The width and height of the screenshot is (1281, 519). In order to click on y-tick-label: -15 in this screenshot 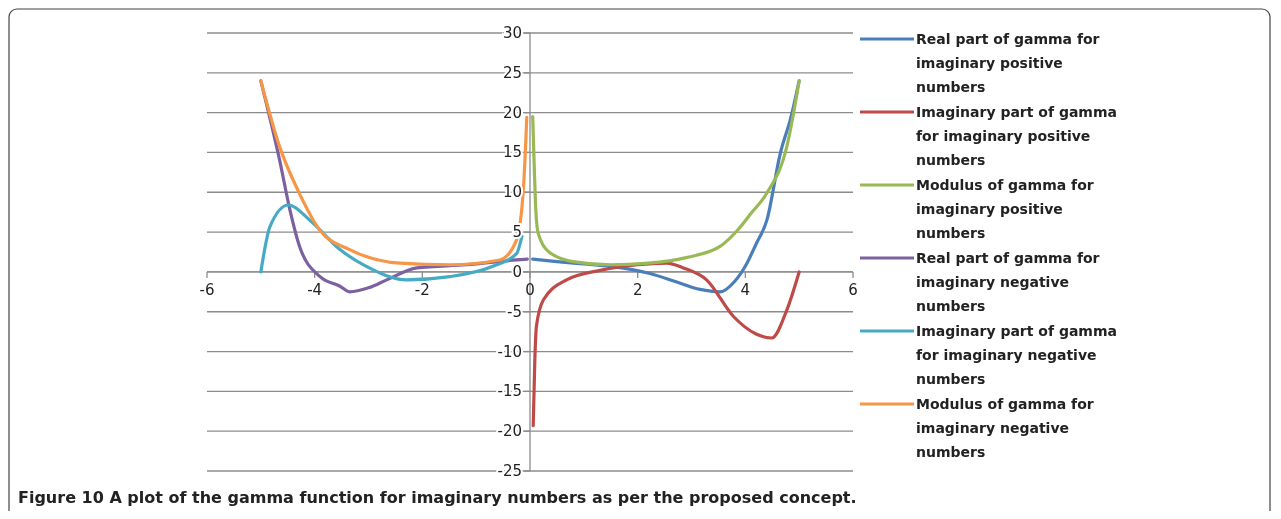, I will do `click(509, 391)`.